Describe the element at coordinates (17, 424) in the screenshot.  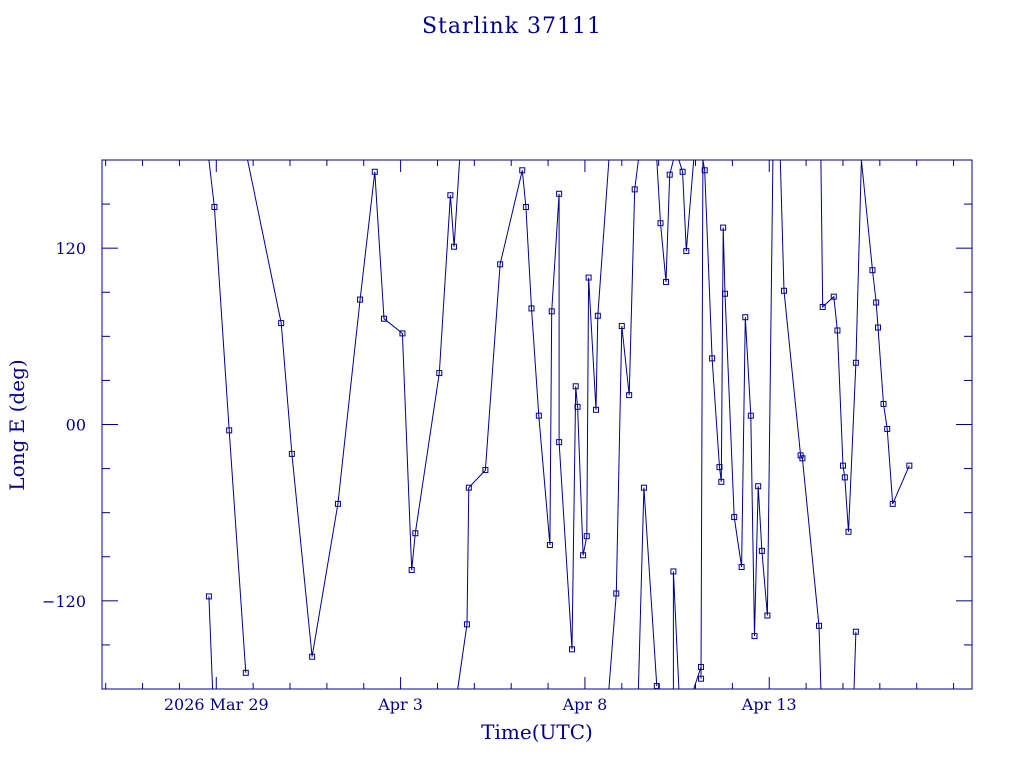
I see `y-axis-label: Long E (deg)` at that location.